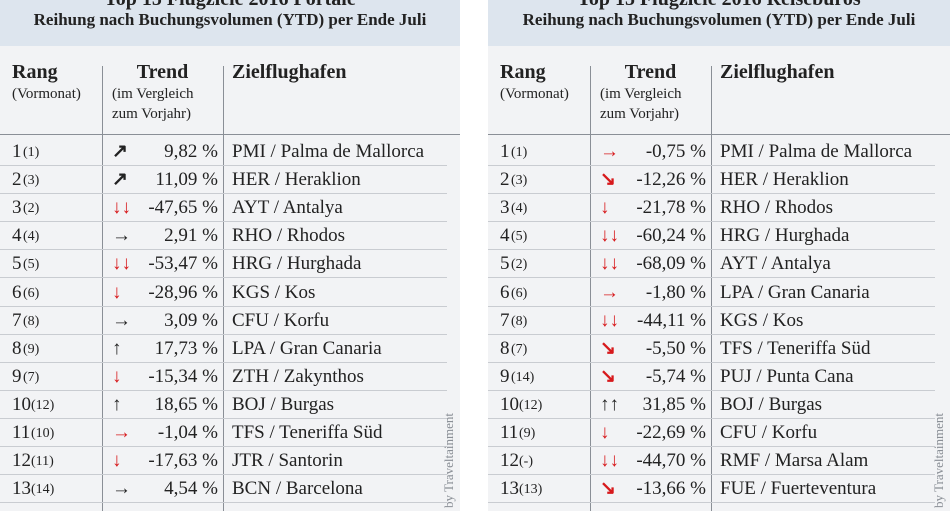 This screenshot has height=511, width=950. Describe the element at coordinates (776, 208) in the screenshot. I see `airport: RHO / Rhodos` at that location.